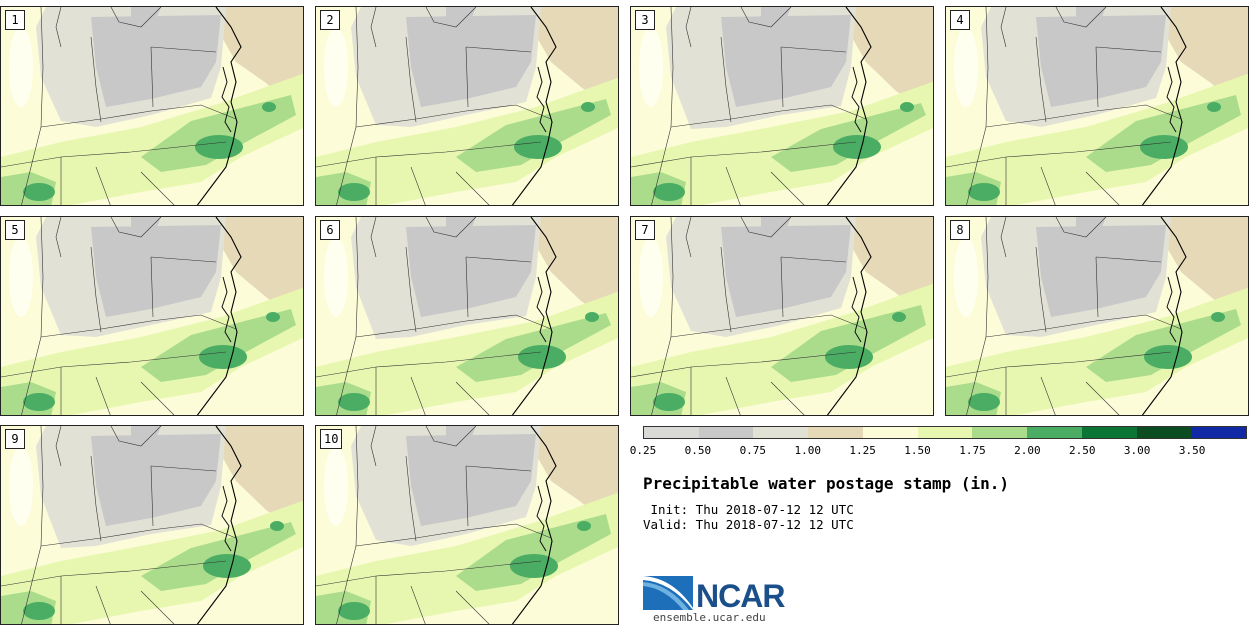  Describe the element at coordinates (152, 106) in the screenshot. I see `stamp-panel: 1` at that location.